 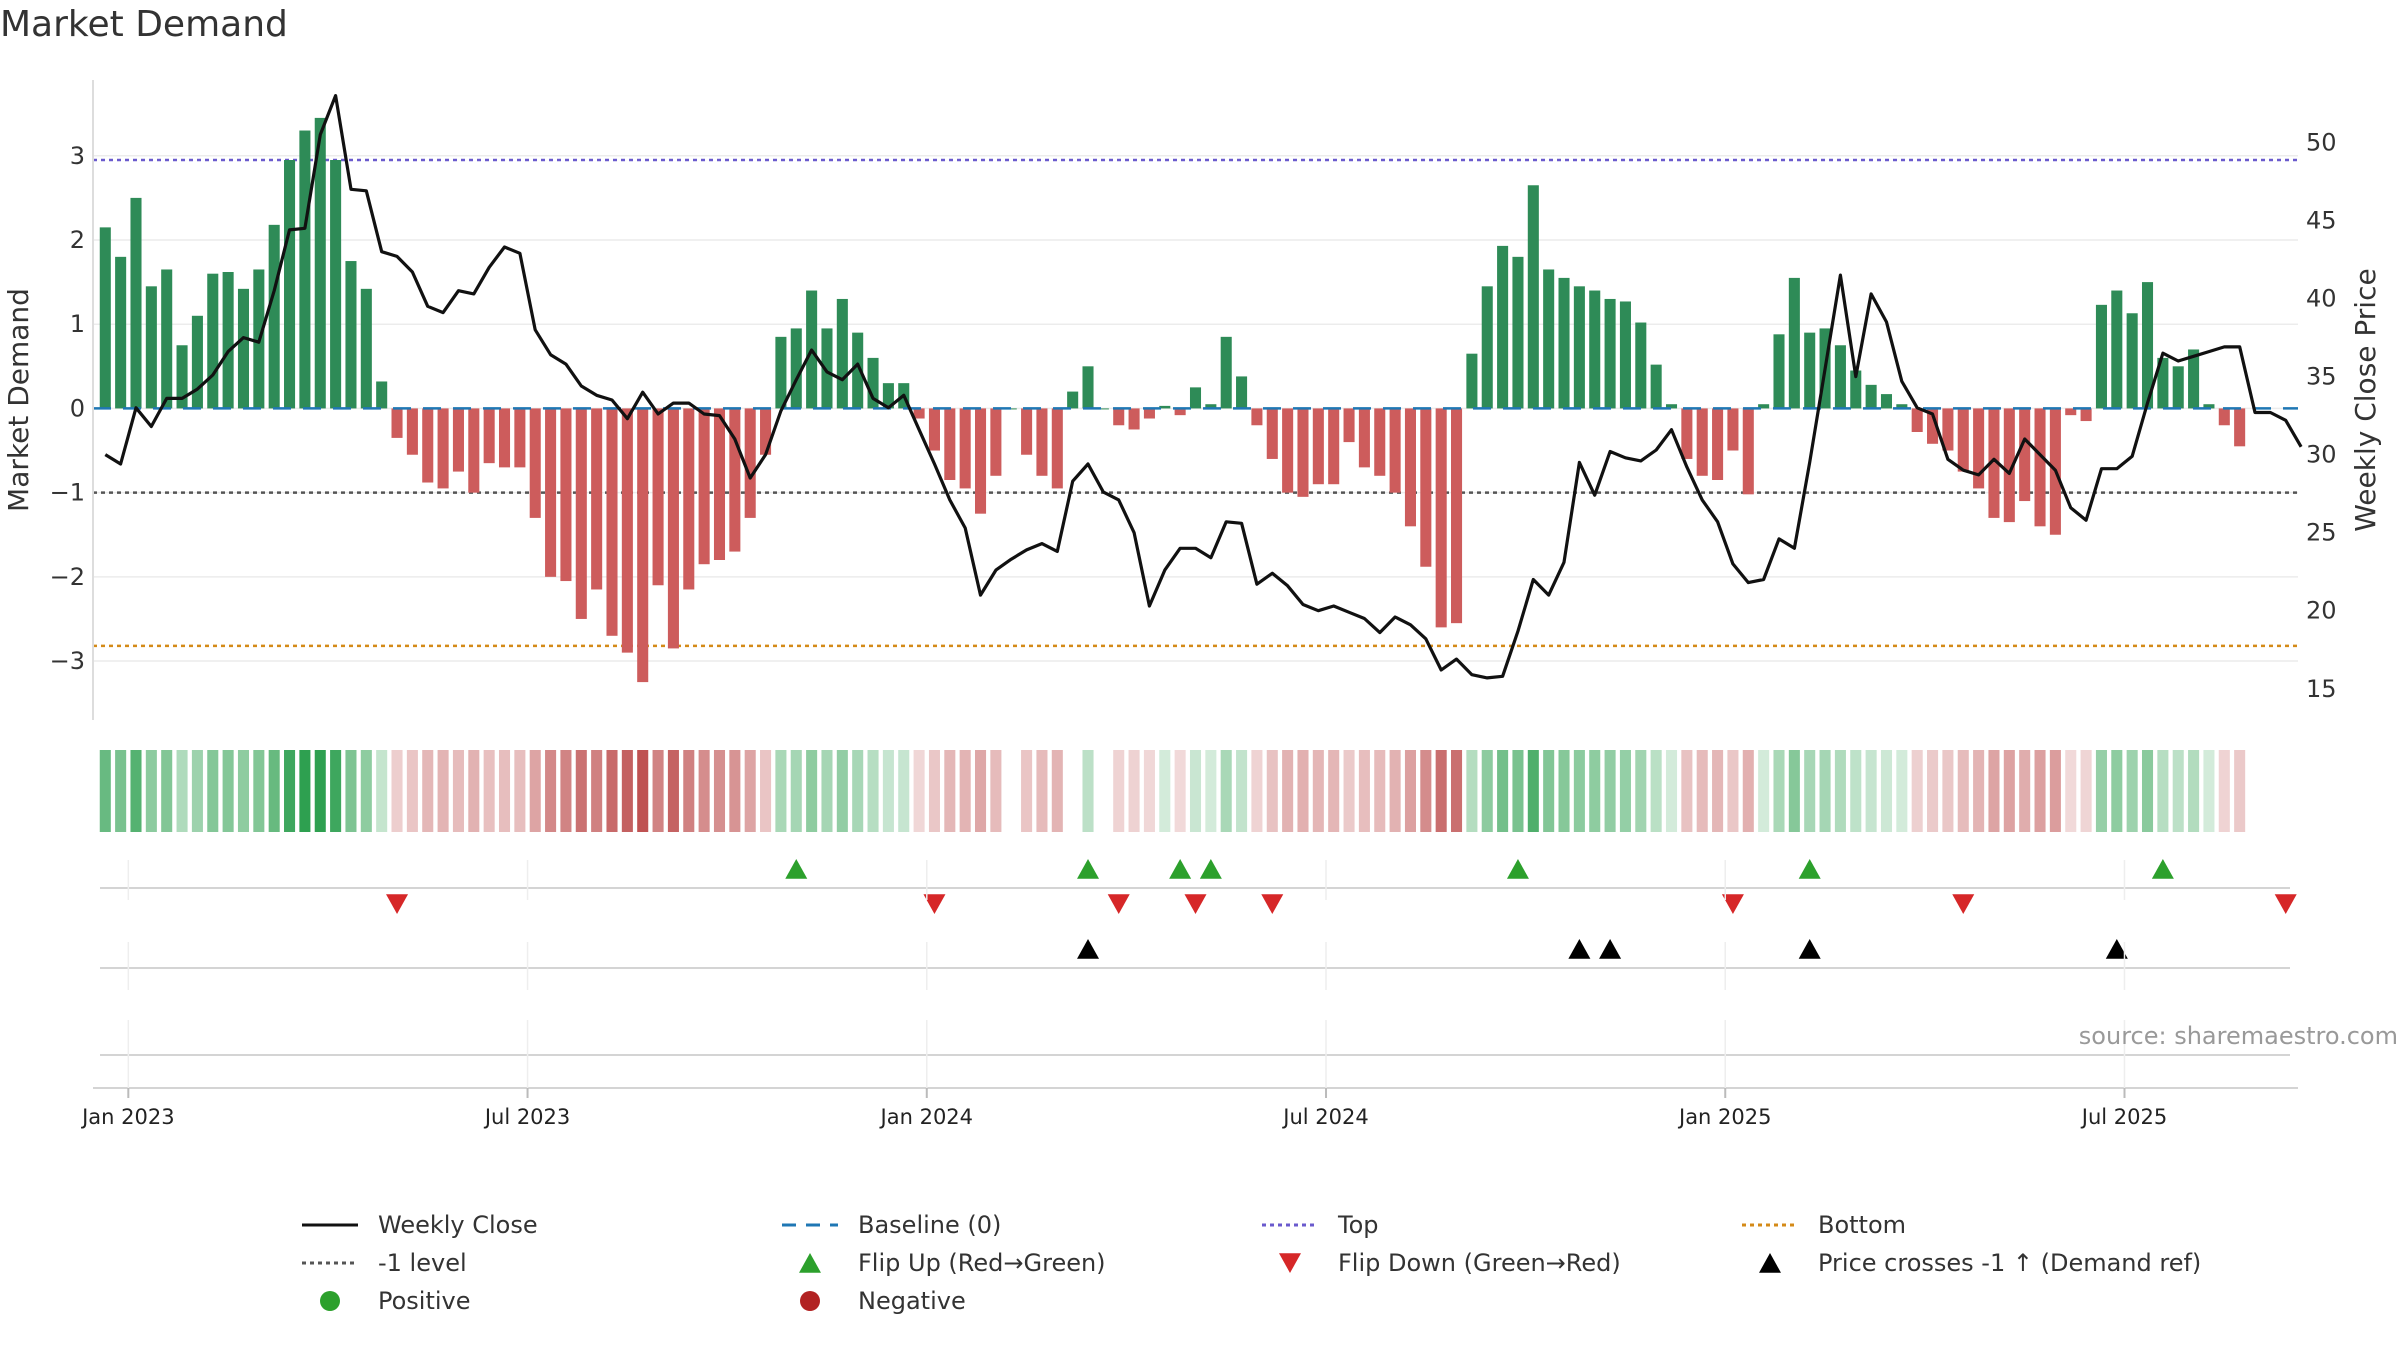 I want to click on y2-tick-label: 35, so click(x=2321, y=377).